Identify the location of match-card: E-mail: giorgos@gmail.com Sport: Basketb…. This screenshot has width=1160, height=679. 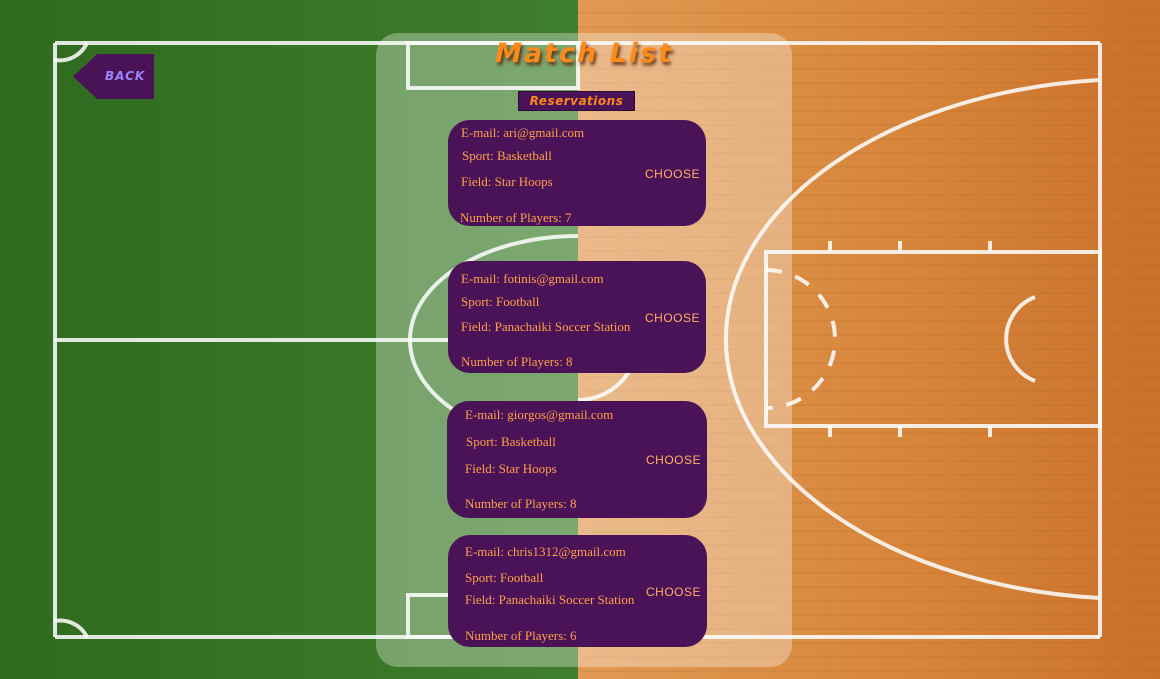
(577, 459).